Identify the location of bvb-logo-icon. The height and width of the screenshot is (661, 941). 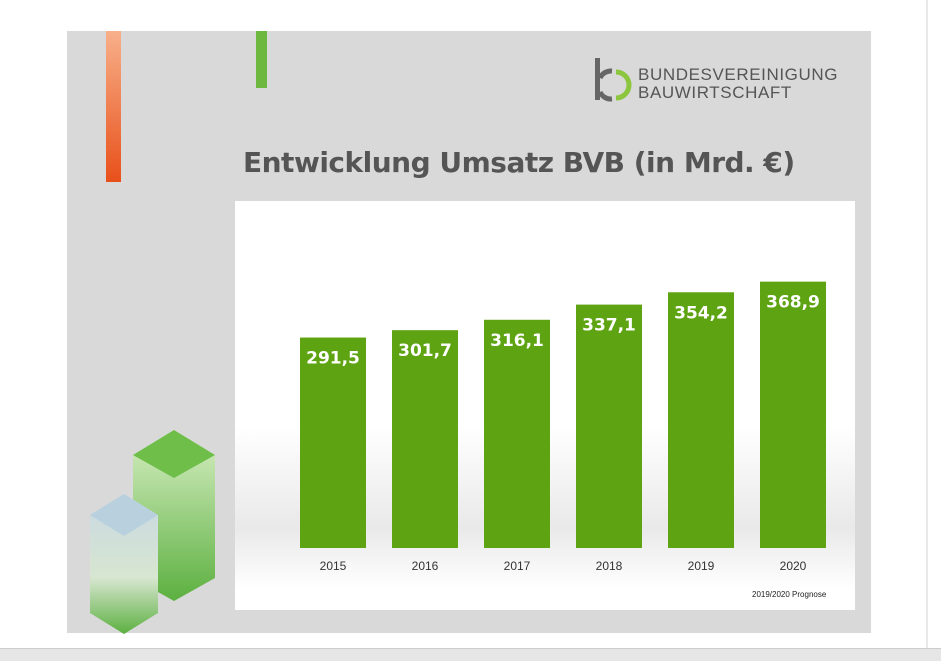
(613, 80).